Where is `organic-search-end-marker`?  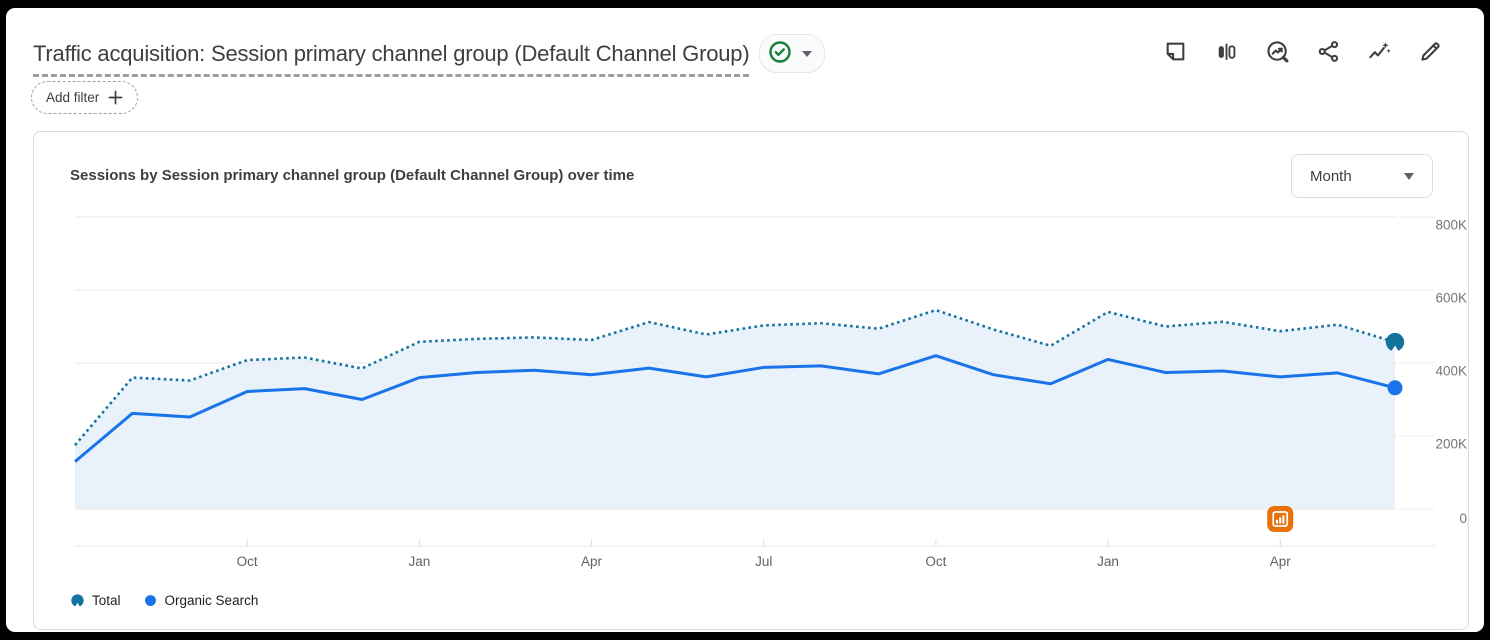
organic-search-end-marker is located at coordinates (1395, 388).